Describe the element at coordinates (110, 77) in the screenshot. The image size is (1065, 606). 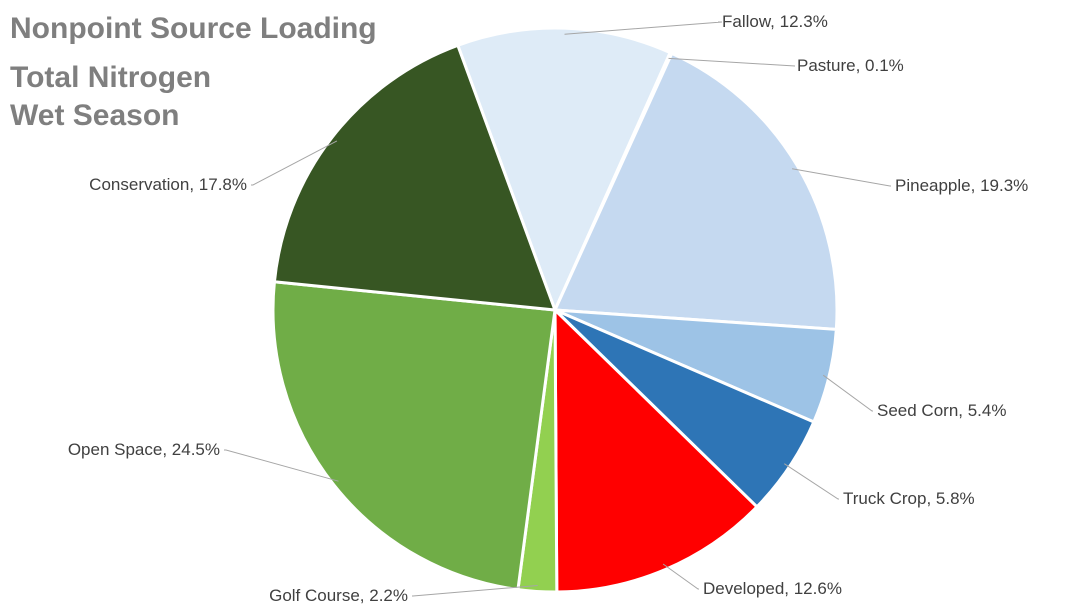
I see `chart-title-line-2: Total Nitrogen` at that location.